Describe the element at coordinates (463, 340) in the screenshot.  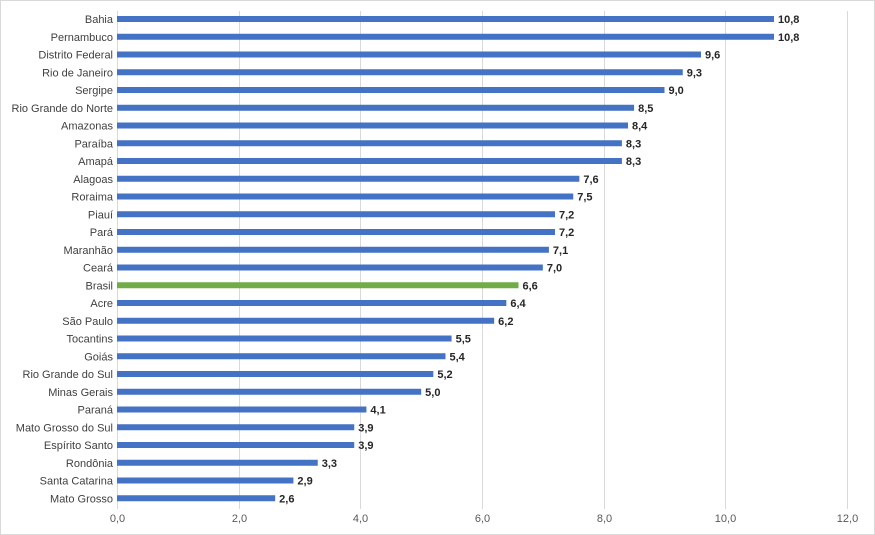
I see `value-label: 5,5` at that location.